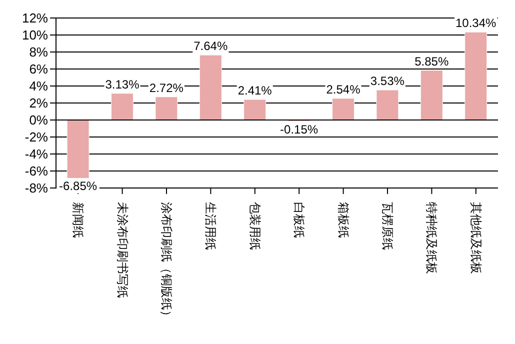  I want to click on y-tick-label: 8%, so click(38, 52).